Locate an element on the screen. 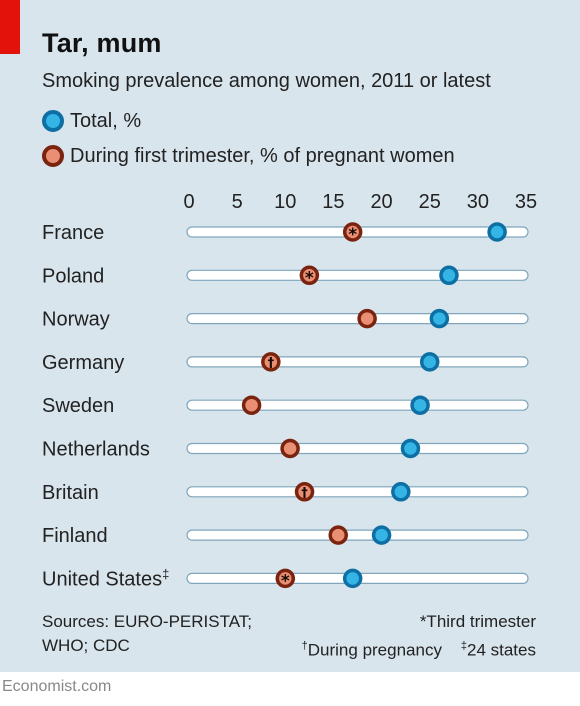 This screenshot has height=706, width=580. category-label: Britain is located at coordinates (70, 493).